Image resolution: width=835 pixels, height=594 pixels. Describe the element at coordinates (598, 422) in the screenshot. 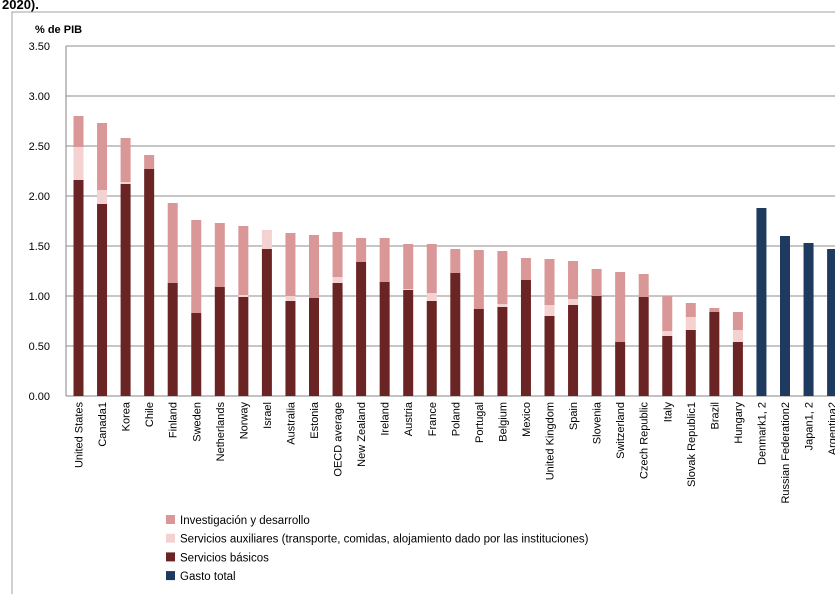

I see `x-tick-label: Slovenia` at that location.